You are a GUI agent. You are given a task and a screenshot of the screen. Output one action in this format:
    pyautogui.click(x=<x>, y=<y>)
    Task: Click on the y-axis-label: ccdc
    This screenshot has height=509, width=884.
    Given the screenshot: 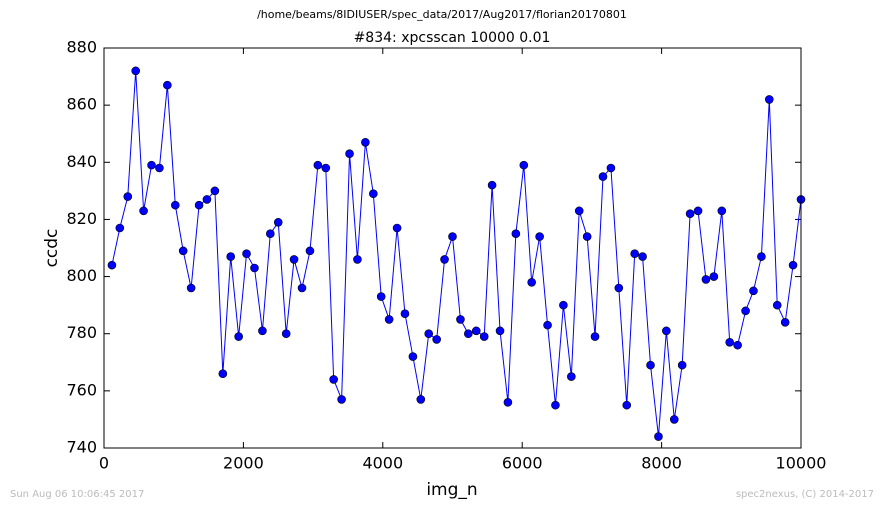 What is the action you would take?
    pyautogui.click(x=52, y=248)
    